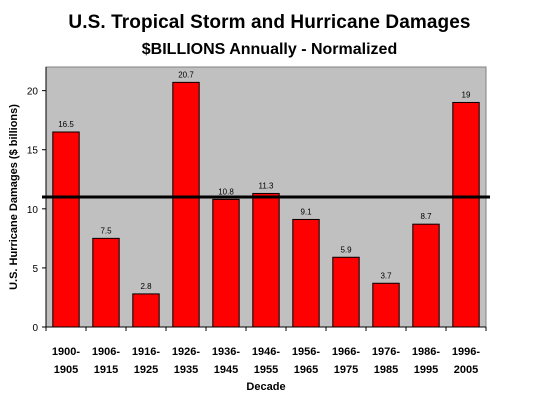 Image resolution: width=539 pixels, height=404 pixels. What do you see at coordinates (106, 352) in the screenshot?
I see `x-tick-label: 1906-` at bounding box center [106, 352].